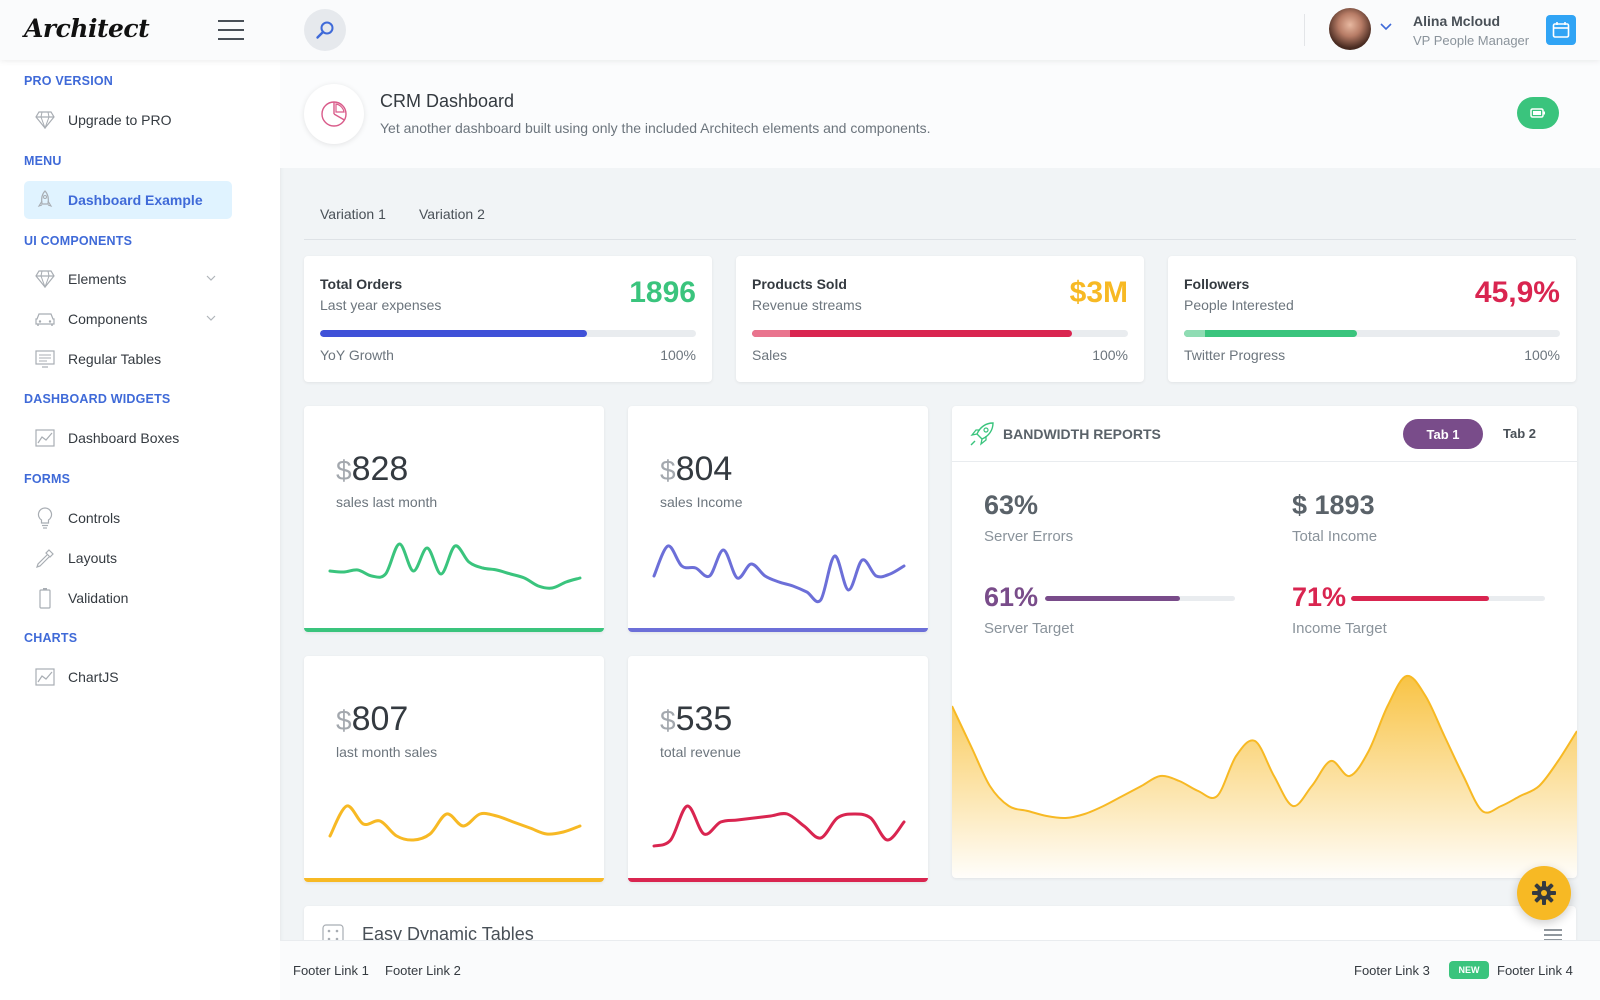 The image size is (1600, 1000). I want to click on search-icon, so click(325, 30).